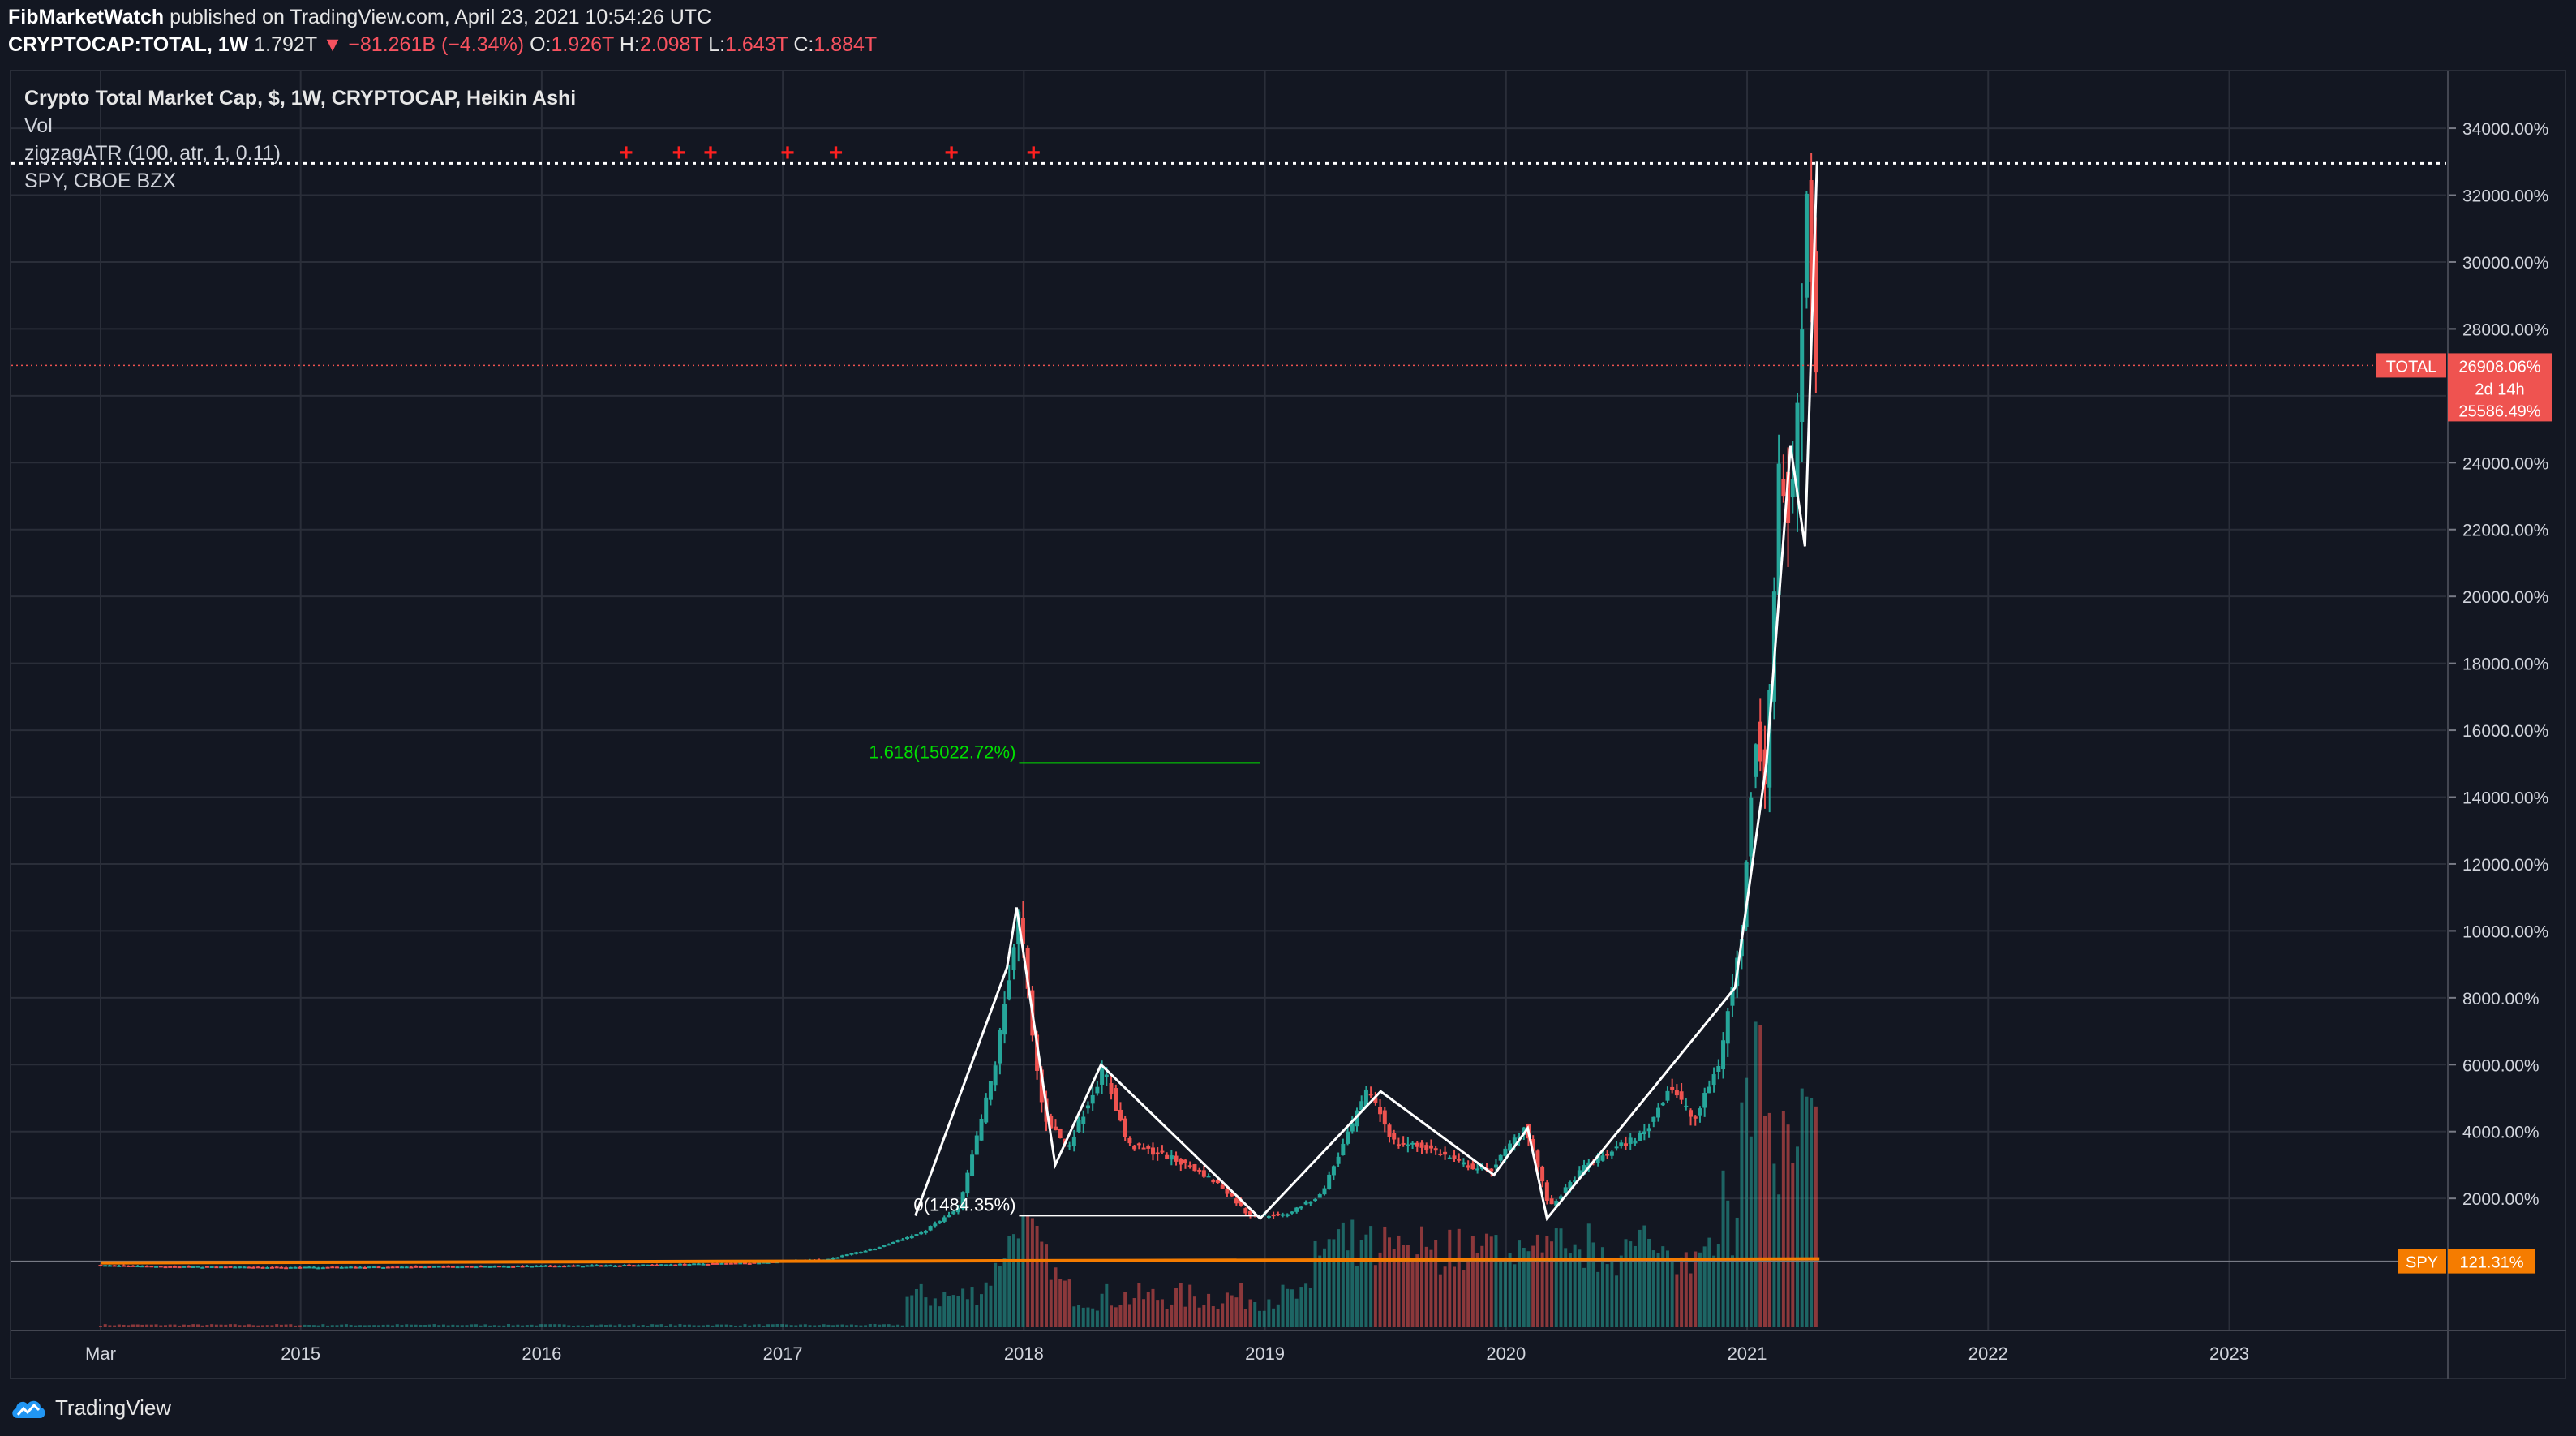 The height and width of the screenshot is (1436, 2576). Describe the element at coordinates (2505, 330) in the screenshot. I see `y-tick-label: 28000.00%` at that location.